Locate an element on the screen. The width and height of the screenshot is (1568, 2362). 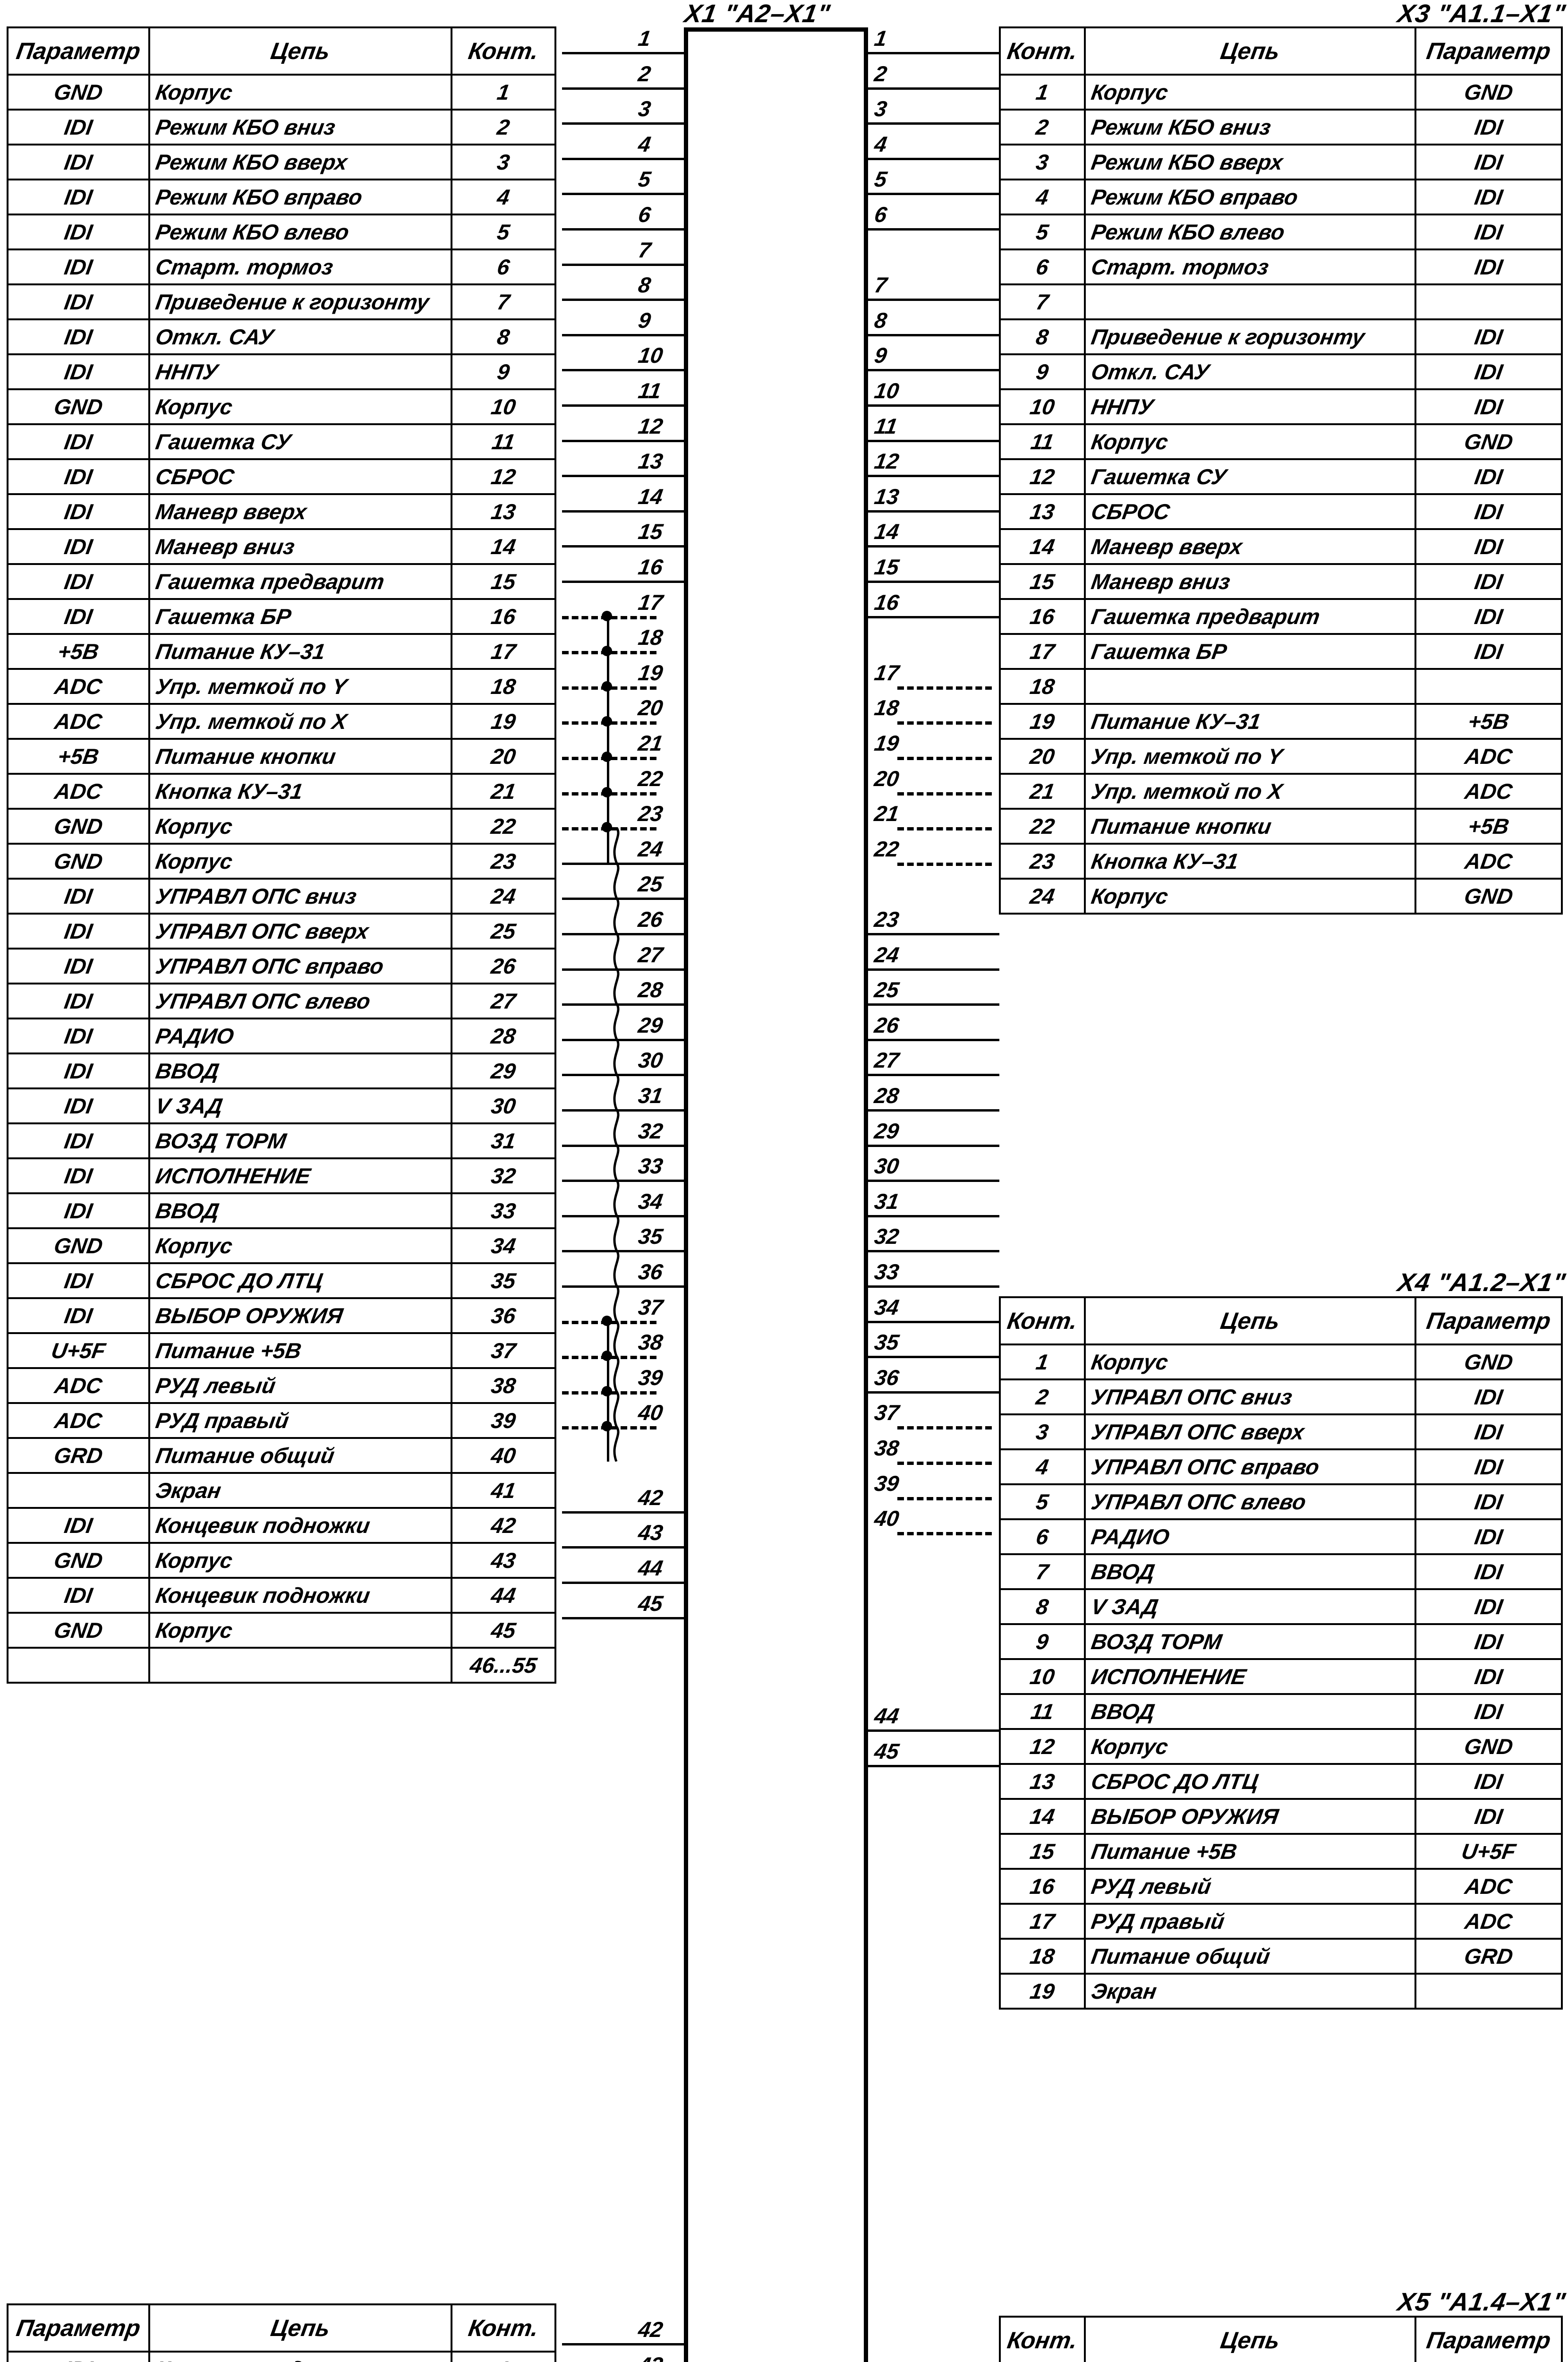
table-row: GND Корпус 23 is located at coordinates (281, 861).